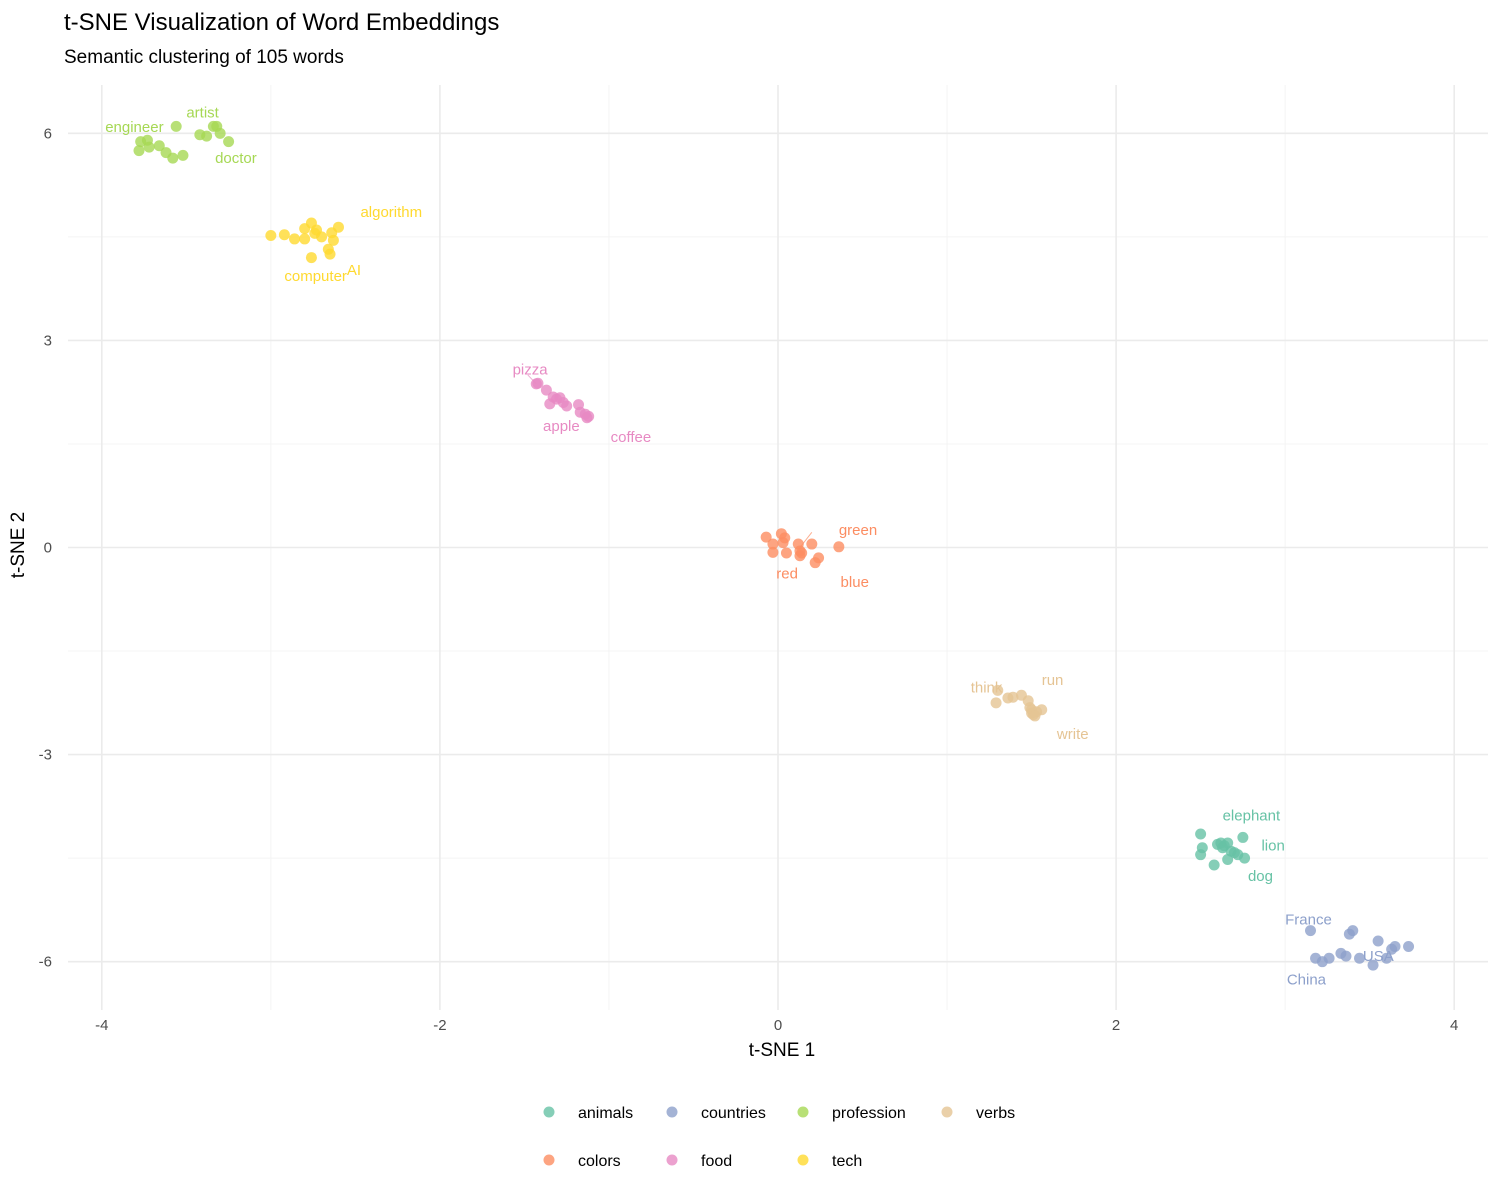 The image size is (1500, 1200). Describe the element at coordinates (439, 1025) in the screenshot. I see `x-tick-label: -2` at that location.